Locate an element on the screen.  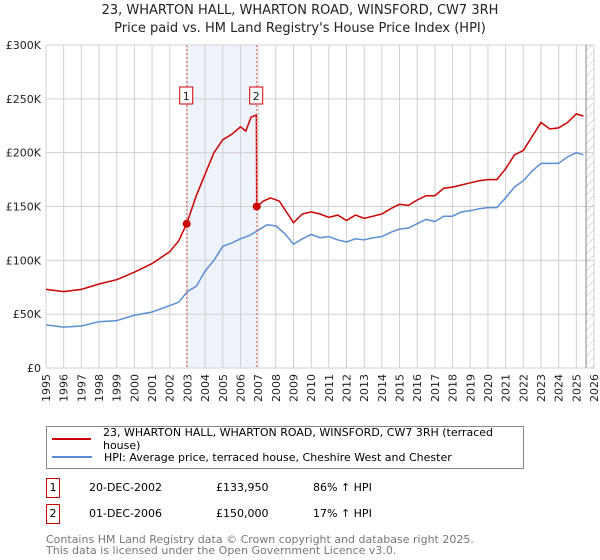
transaction-hpi: 17% ↑ HPI is located at coordinates (342, 513).